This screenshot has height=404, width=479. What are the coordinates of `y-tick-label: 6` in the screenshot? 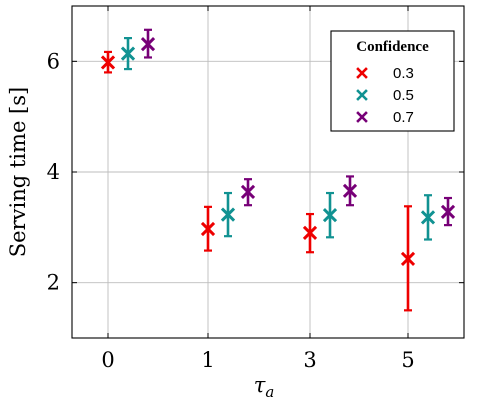 It's located at (53, 61).